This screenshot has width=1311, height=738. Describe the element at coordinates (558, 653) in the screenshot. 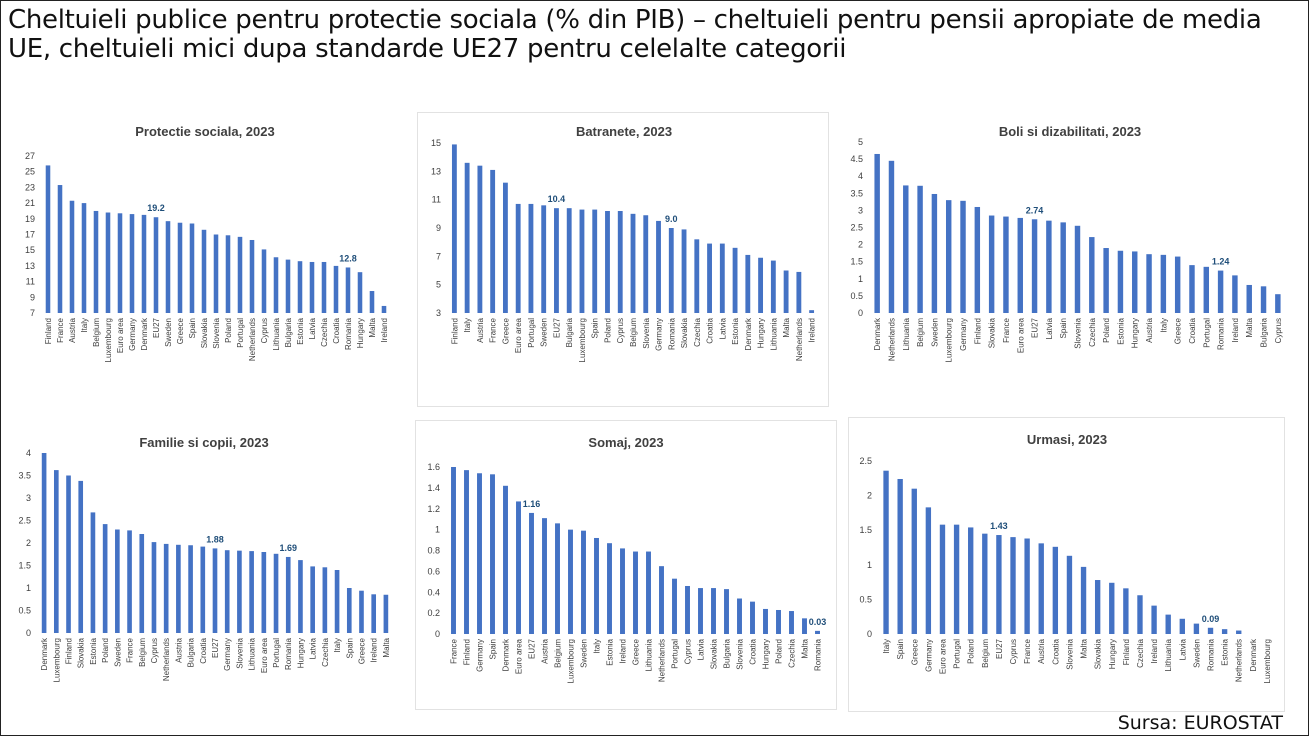

I see `x-tick-label: Belgium` at that location.